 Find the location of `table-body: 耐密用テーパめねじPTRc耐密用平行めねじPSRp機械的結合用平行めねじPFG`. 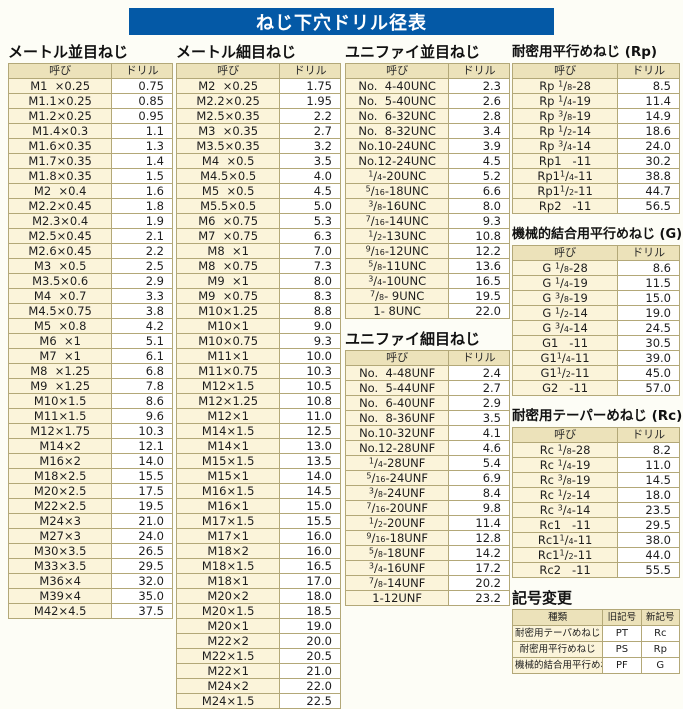

table-body: 耐密用テーパめねじPTRc耐密用平行めねじPSRp機械的結合用平行めねじPFG is located at coordinates (596, 649).